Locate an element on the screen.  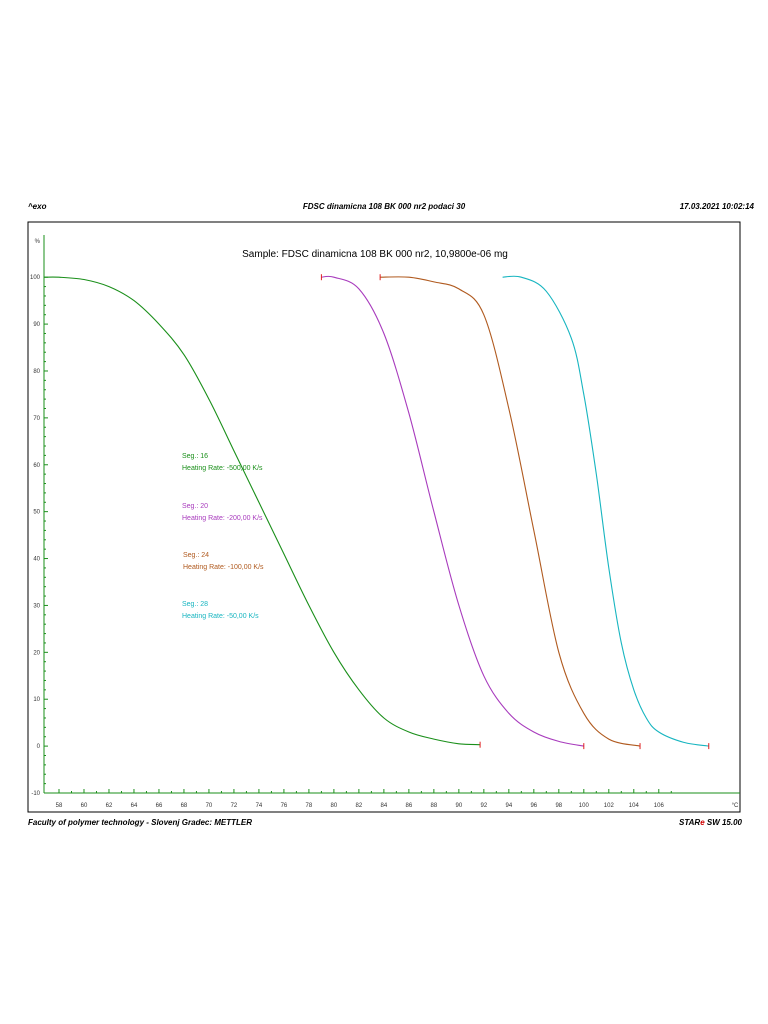
legend-heating-rate: Heating Rate: -50,00 K/s is located at coordinates (220, 616).